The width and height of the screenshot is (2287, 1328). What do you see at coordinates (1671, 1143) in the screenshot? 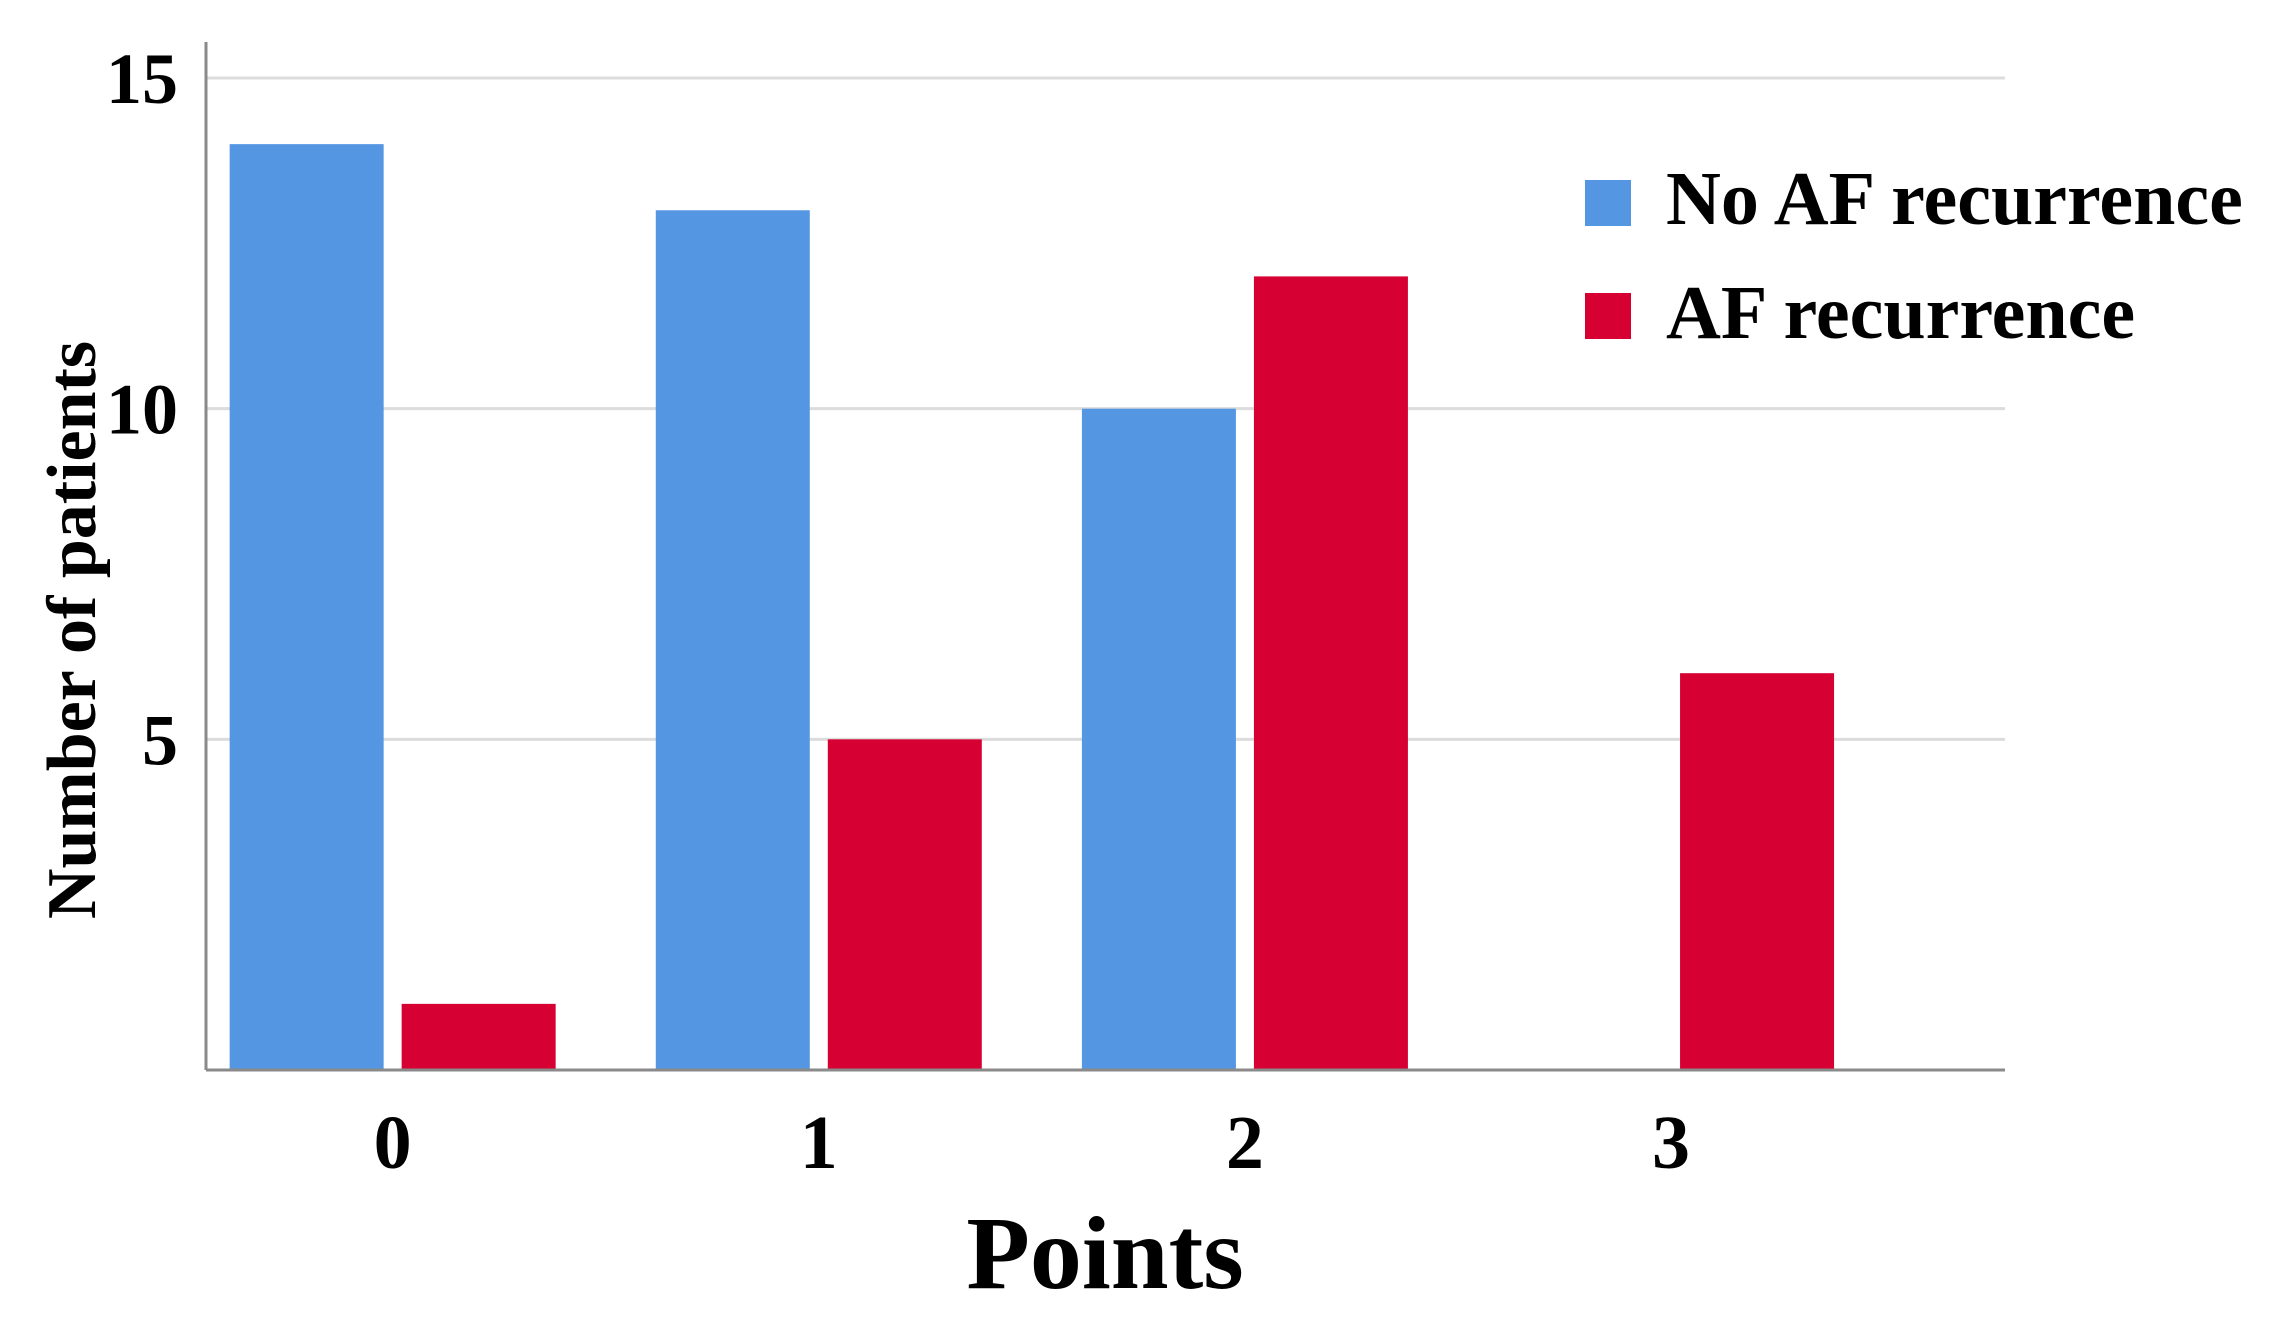
I see `x-tick-label: 3` at bounding box center [1671, 1143].